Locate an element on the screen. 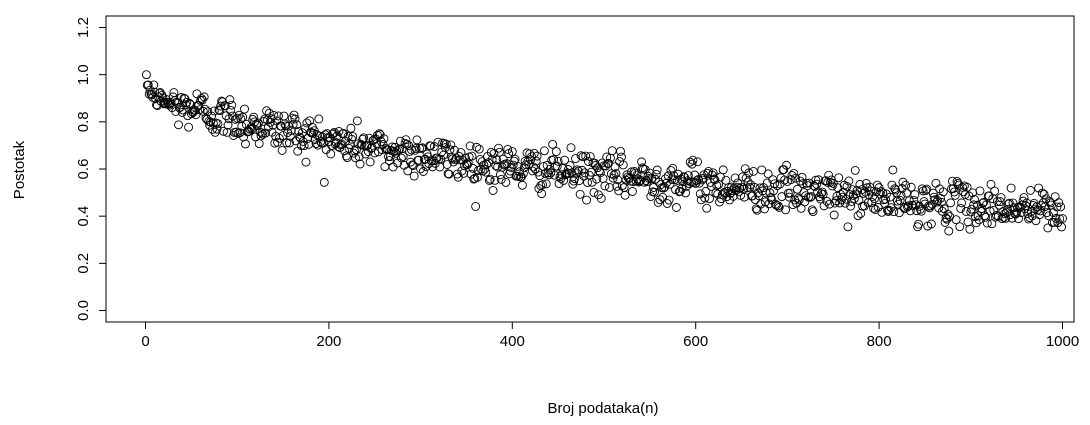  x-tick-label: 400 is located at coordinates (512, 341).